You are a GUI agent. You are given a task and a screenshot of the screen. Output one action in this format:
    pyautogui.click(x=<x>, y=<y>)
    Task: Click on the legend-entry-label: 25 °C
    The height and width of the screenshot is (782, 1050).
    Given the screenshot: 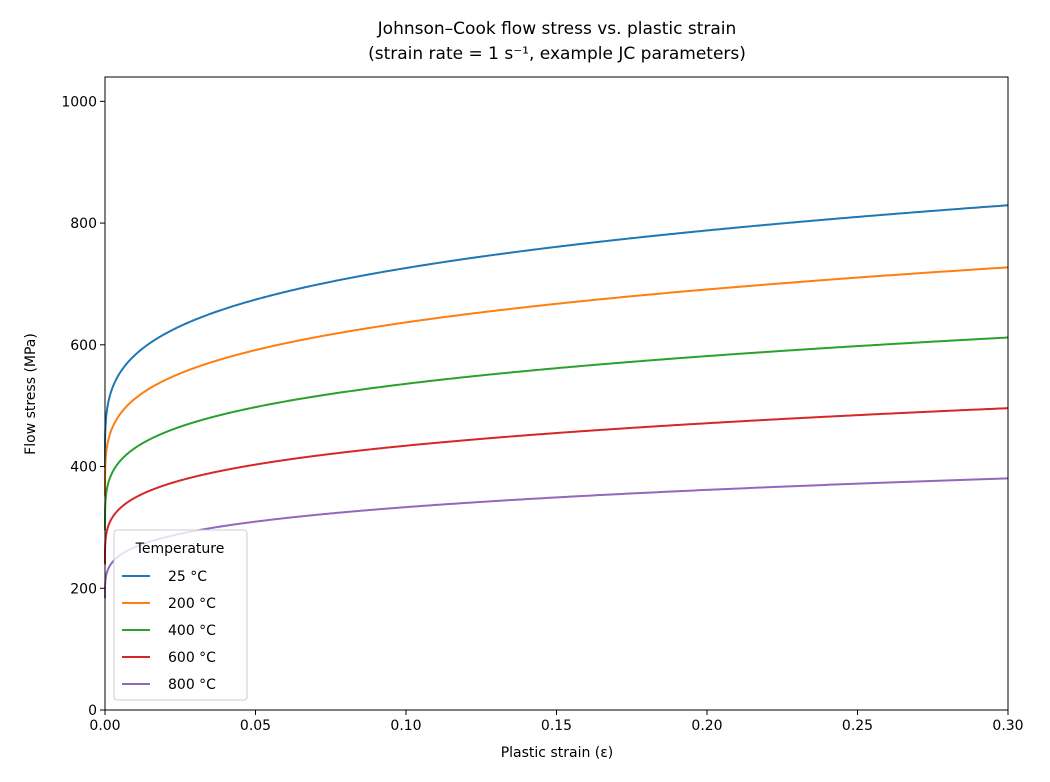 What is the action you would take?
    pyautogui.click(x=187, y=577)
    